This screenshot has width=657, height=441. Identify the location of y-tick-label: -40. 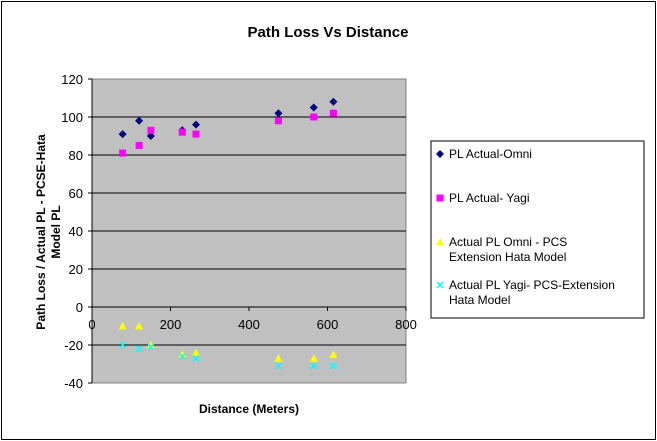
(73, 383).